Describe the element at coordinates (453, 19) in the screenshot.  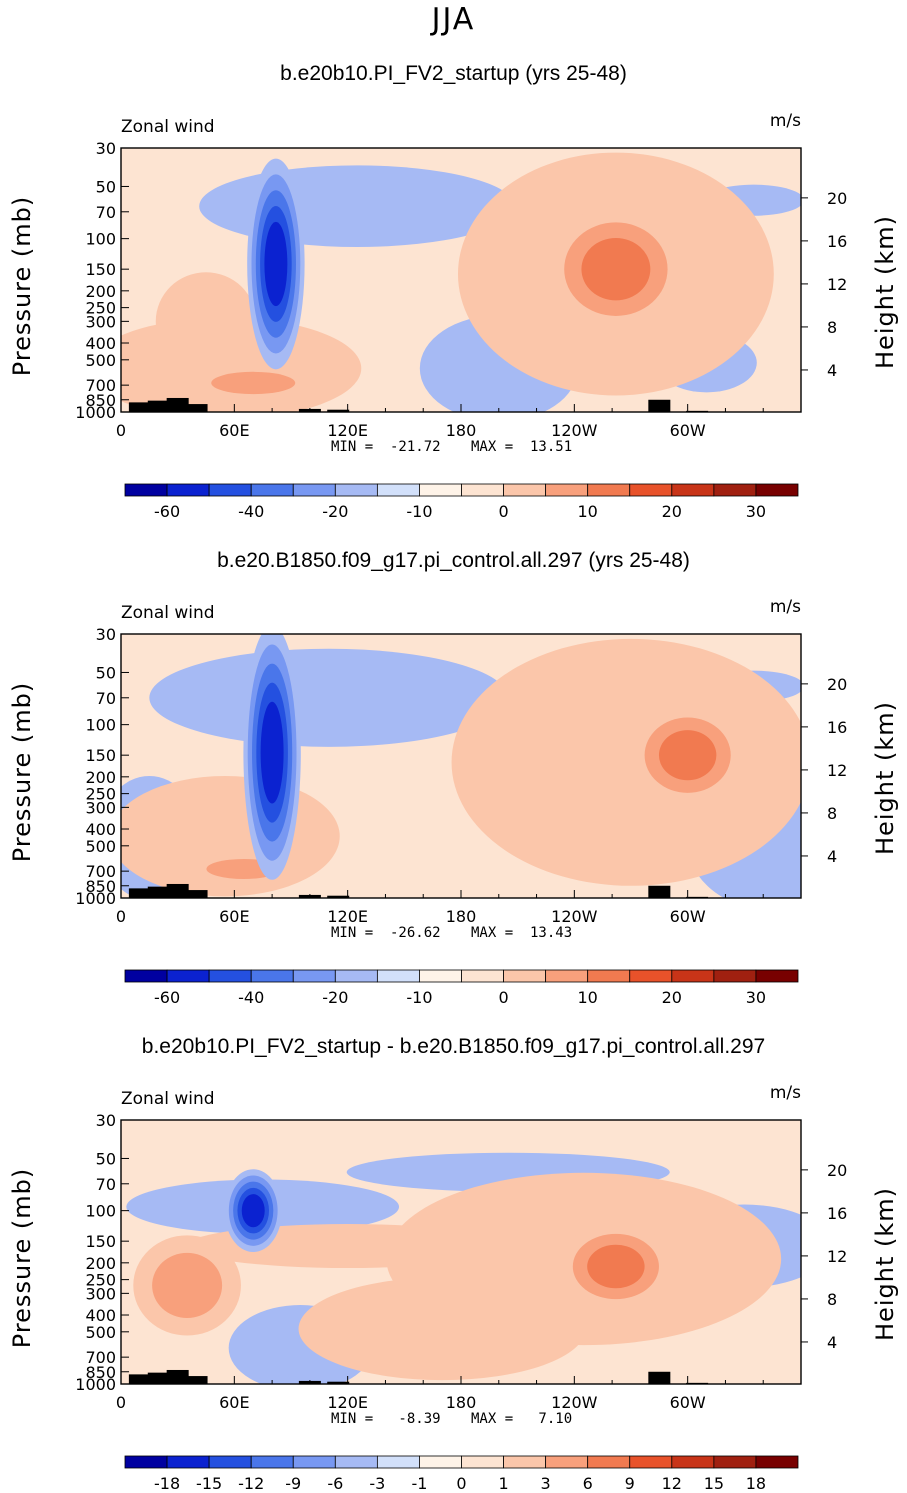
I see `figure-title: JJA` at that location.